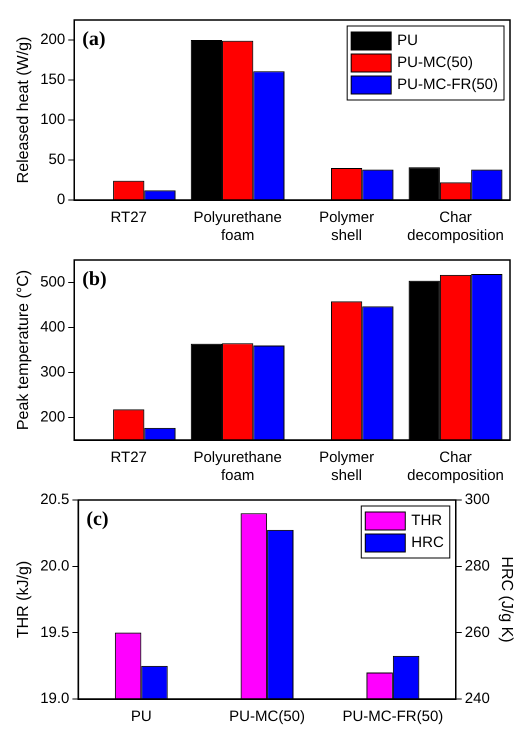 This screenshot has width=532, height=737. I want to click on y-tick-label: 0, so click(61, 199).